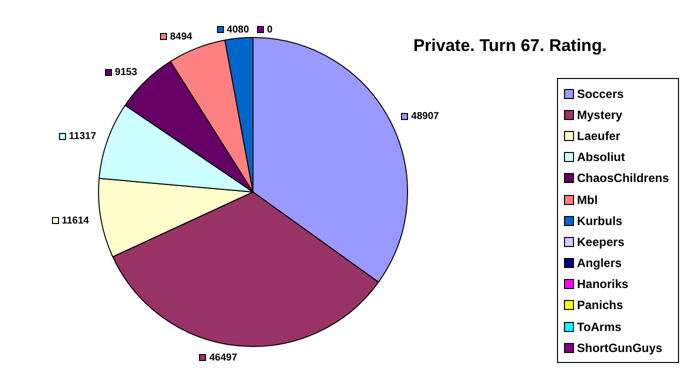 The image size is (687, 384). What do you see at coordinates (623, 178) in the screenshot?
I see `legend-label: ChaosChildrens` at bounding box center [623, 178].